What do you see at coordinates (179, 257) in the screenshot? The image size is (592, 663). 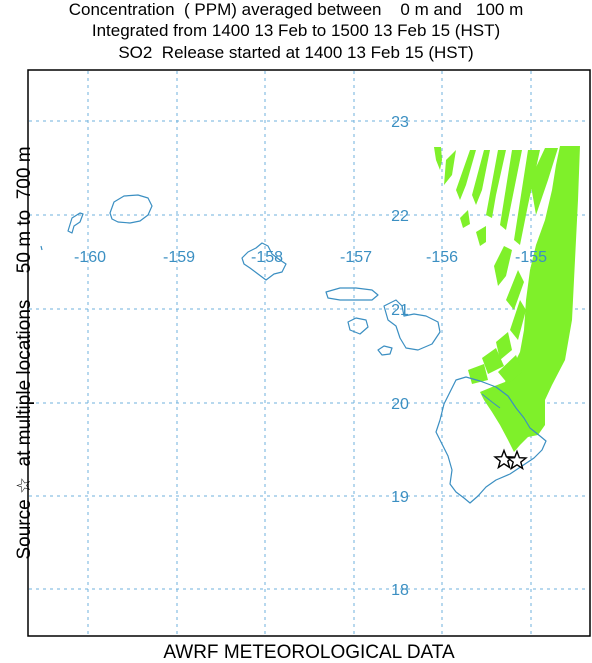 I see `lon-label: -159` at bounding box center [179, 257].